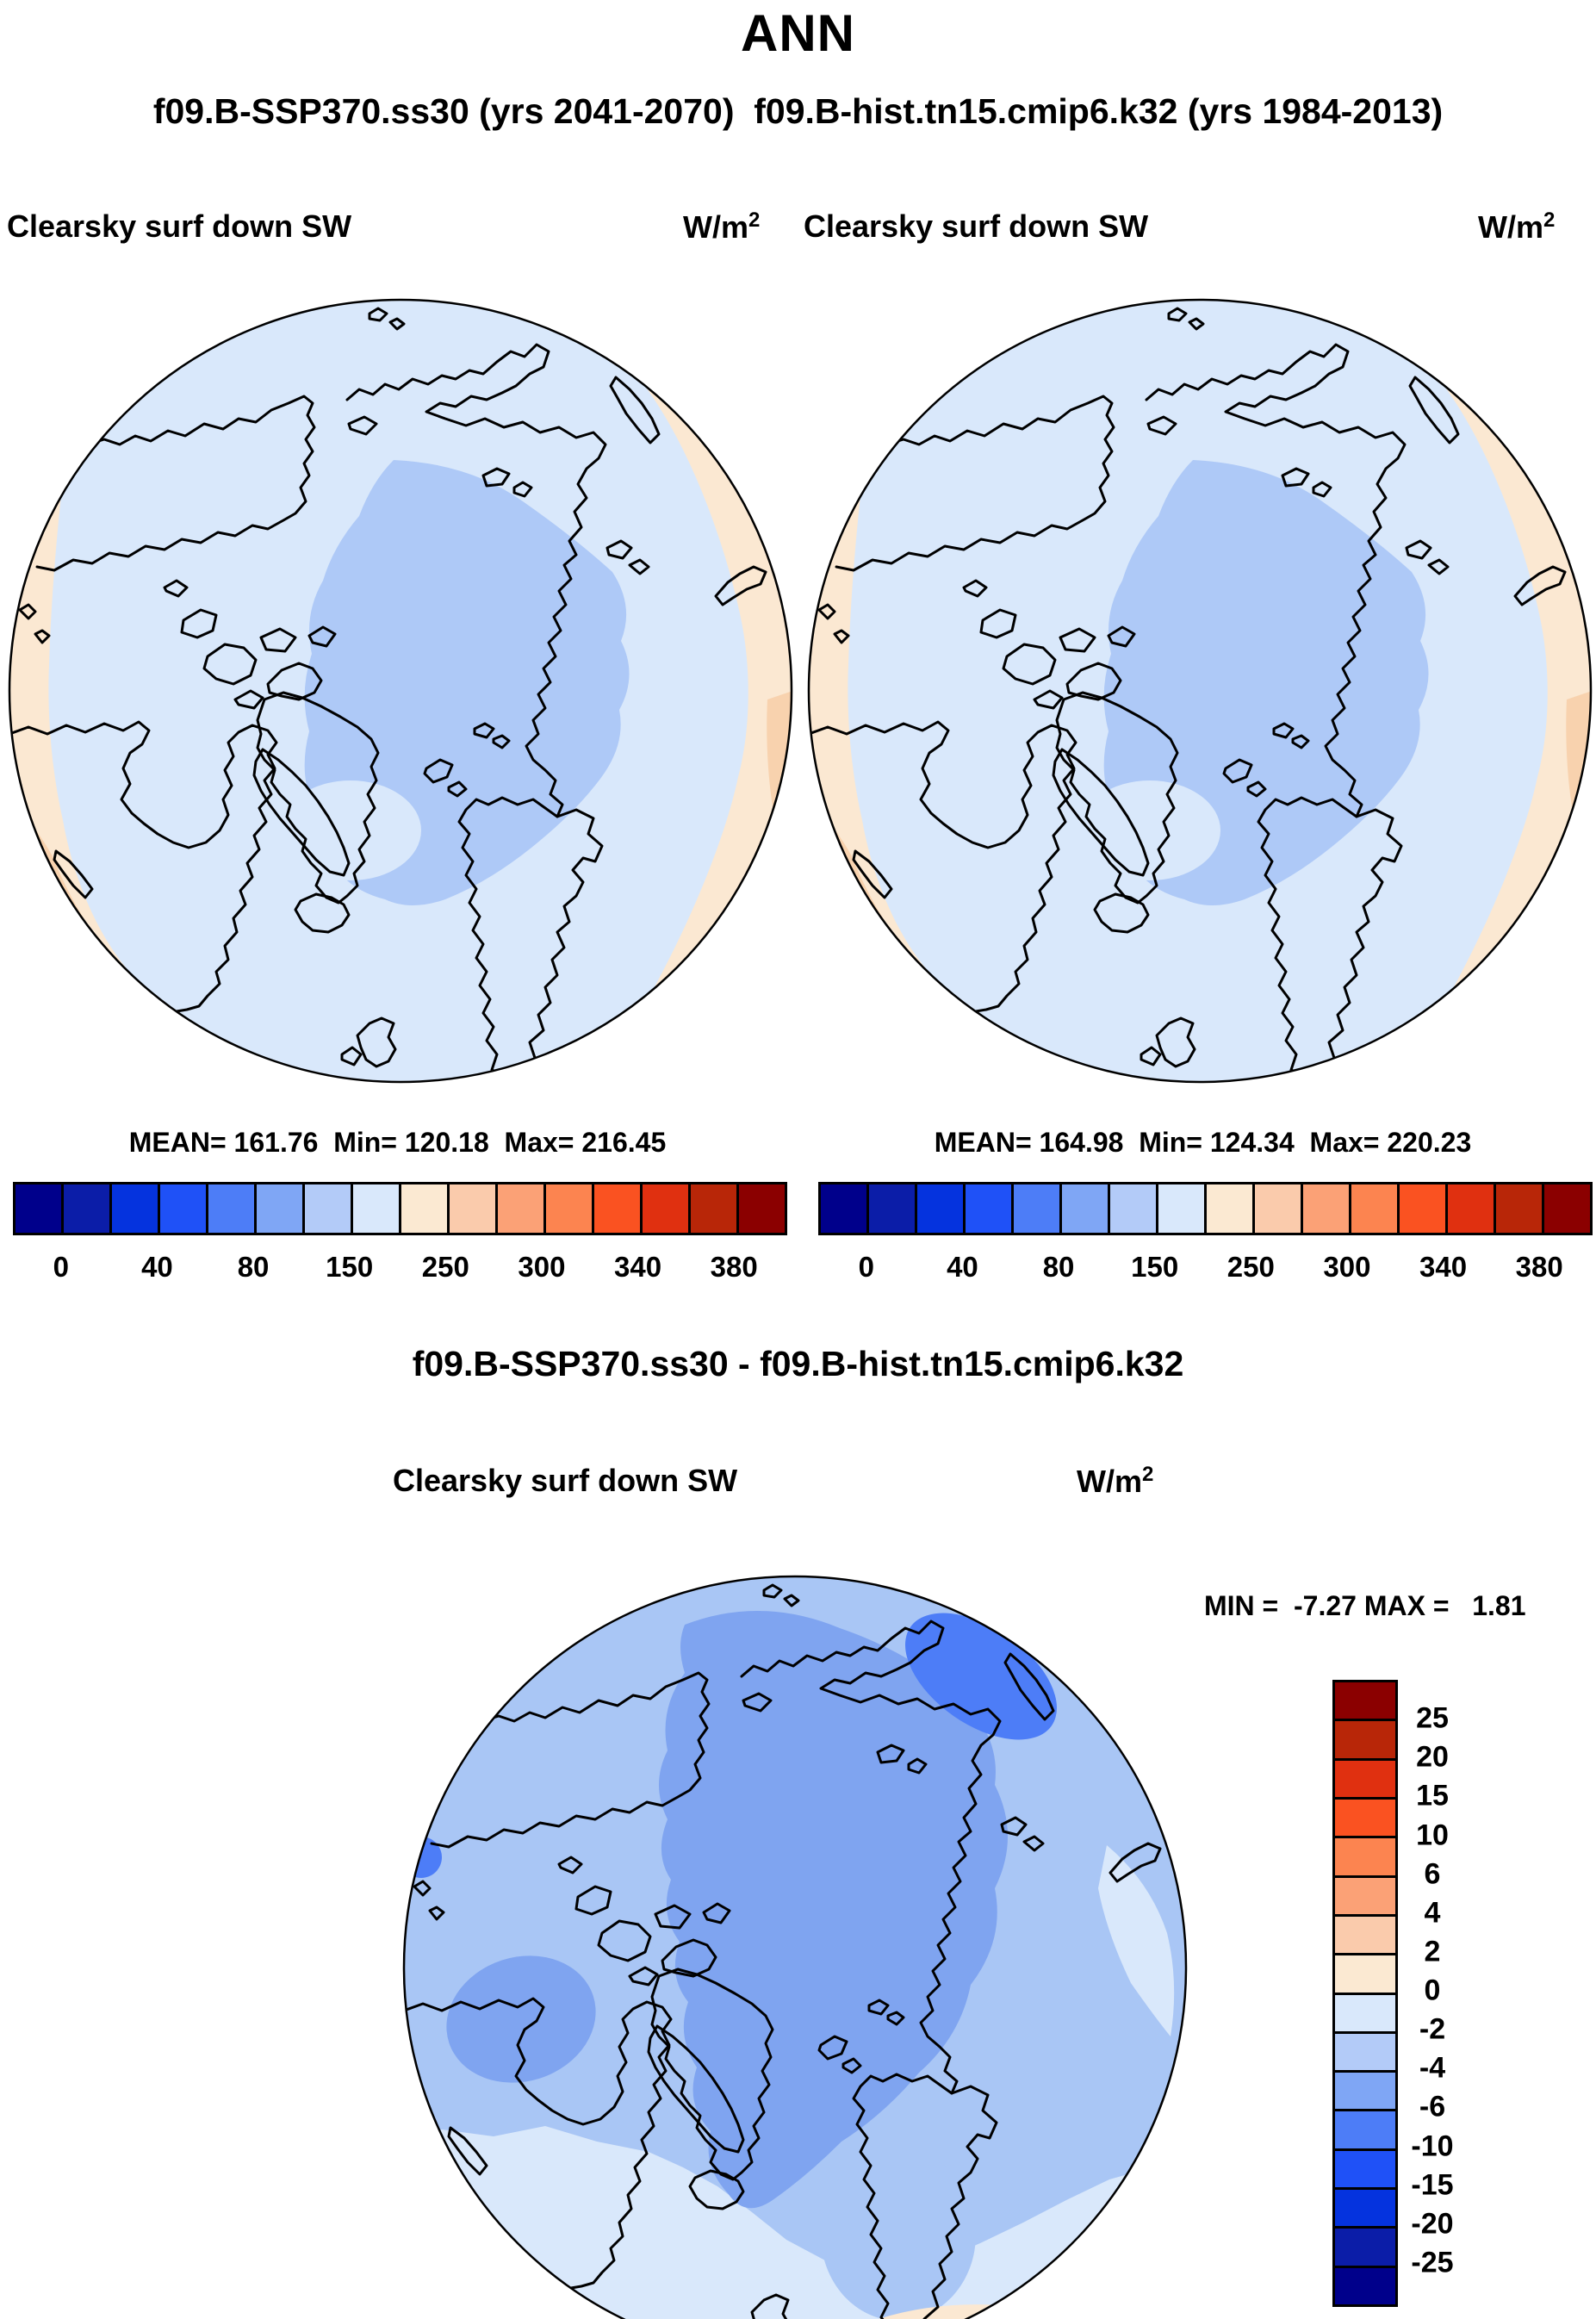 The image size is (1596, 2319). Describe the element at coordinates (1202, 1270) in the screenshot. I see `colorbar-ticks-case2: 0 40 80 150 250 300 340 380` at that location.